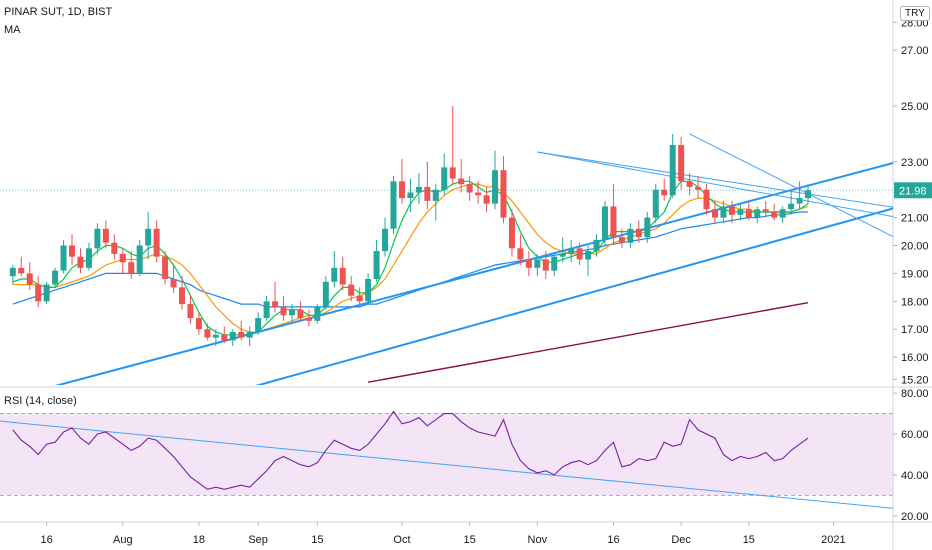  What do you see at coordinates (915, 394) in the screenshot?
I see `rsi-axis-label: 80.00` at bounding box center [915, 394].